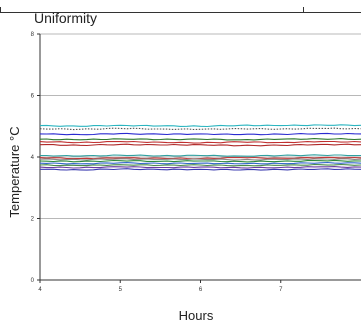  What do you see at coordinates (180, 10) in the screenshot?
I see `top-table-border-graphic` at bounding box center [180, 10].